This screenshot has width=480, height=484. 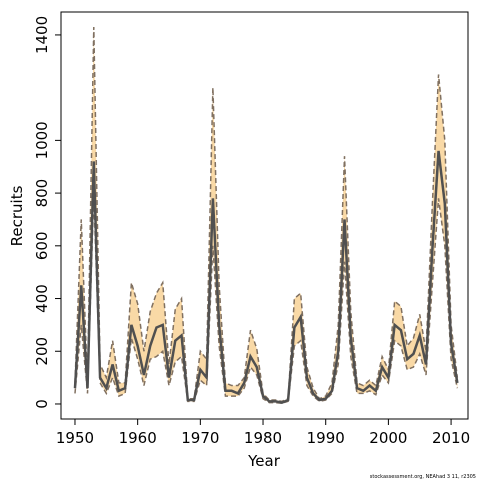 I want to click on y-tick-label: 600, so click(x=42, y=245).